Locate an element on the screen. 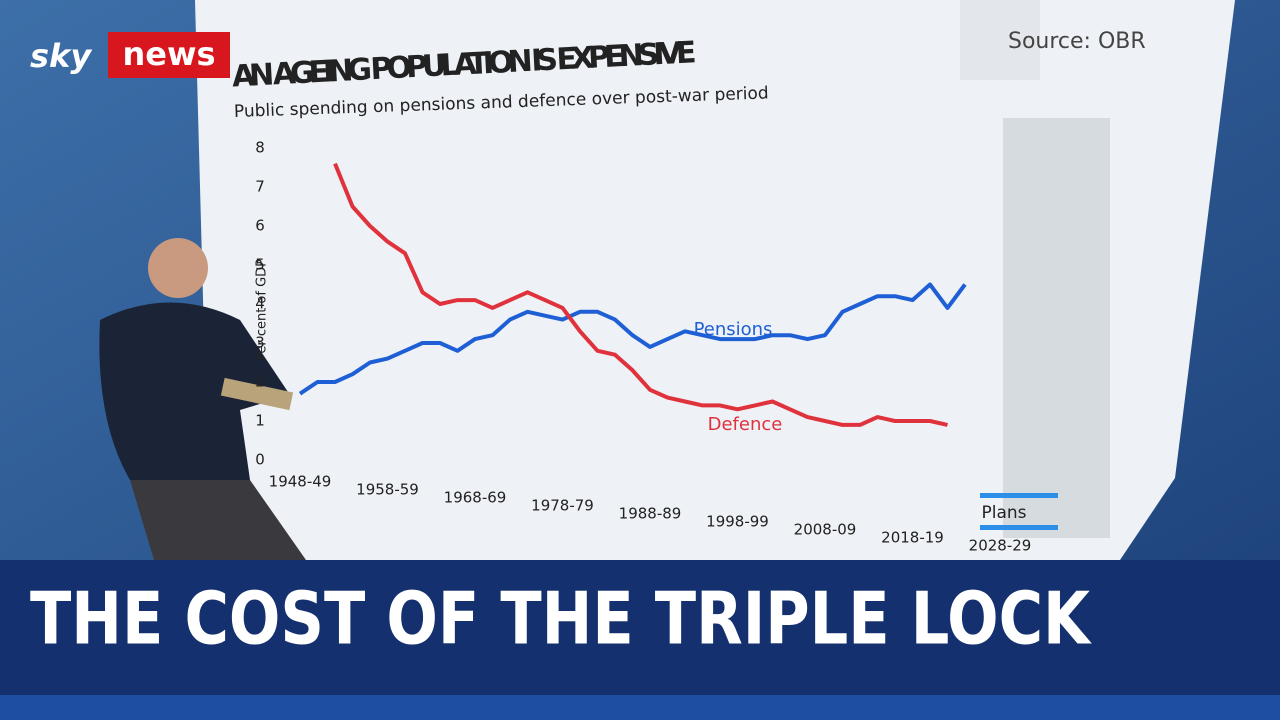 This screenshot has height=724, width=1280. plans-label: Plans is located at coordinates (1003, 513).